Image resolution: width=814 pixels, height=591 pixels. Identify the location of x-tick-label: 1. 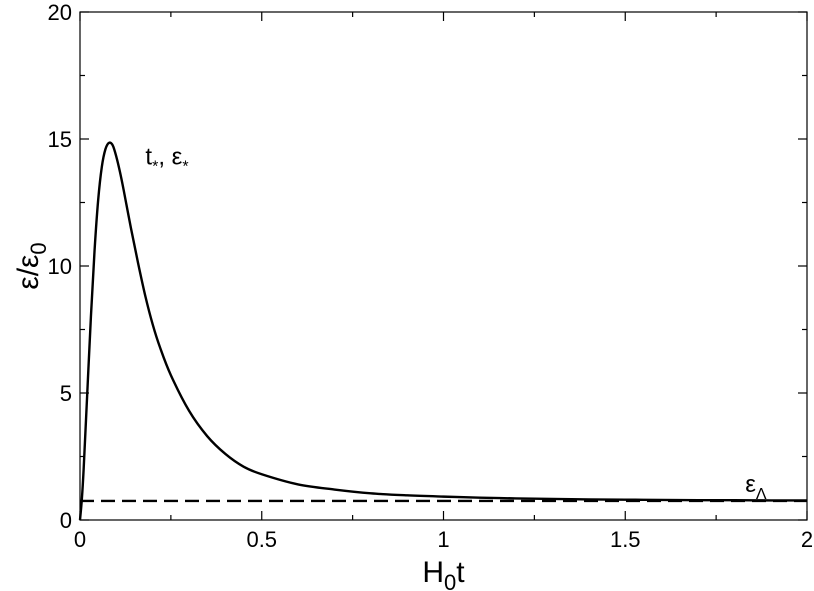
(443, 539).